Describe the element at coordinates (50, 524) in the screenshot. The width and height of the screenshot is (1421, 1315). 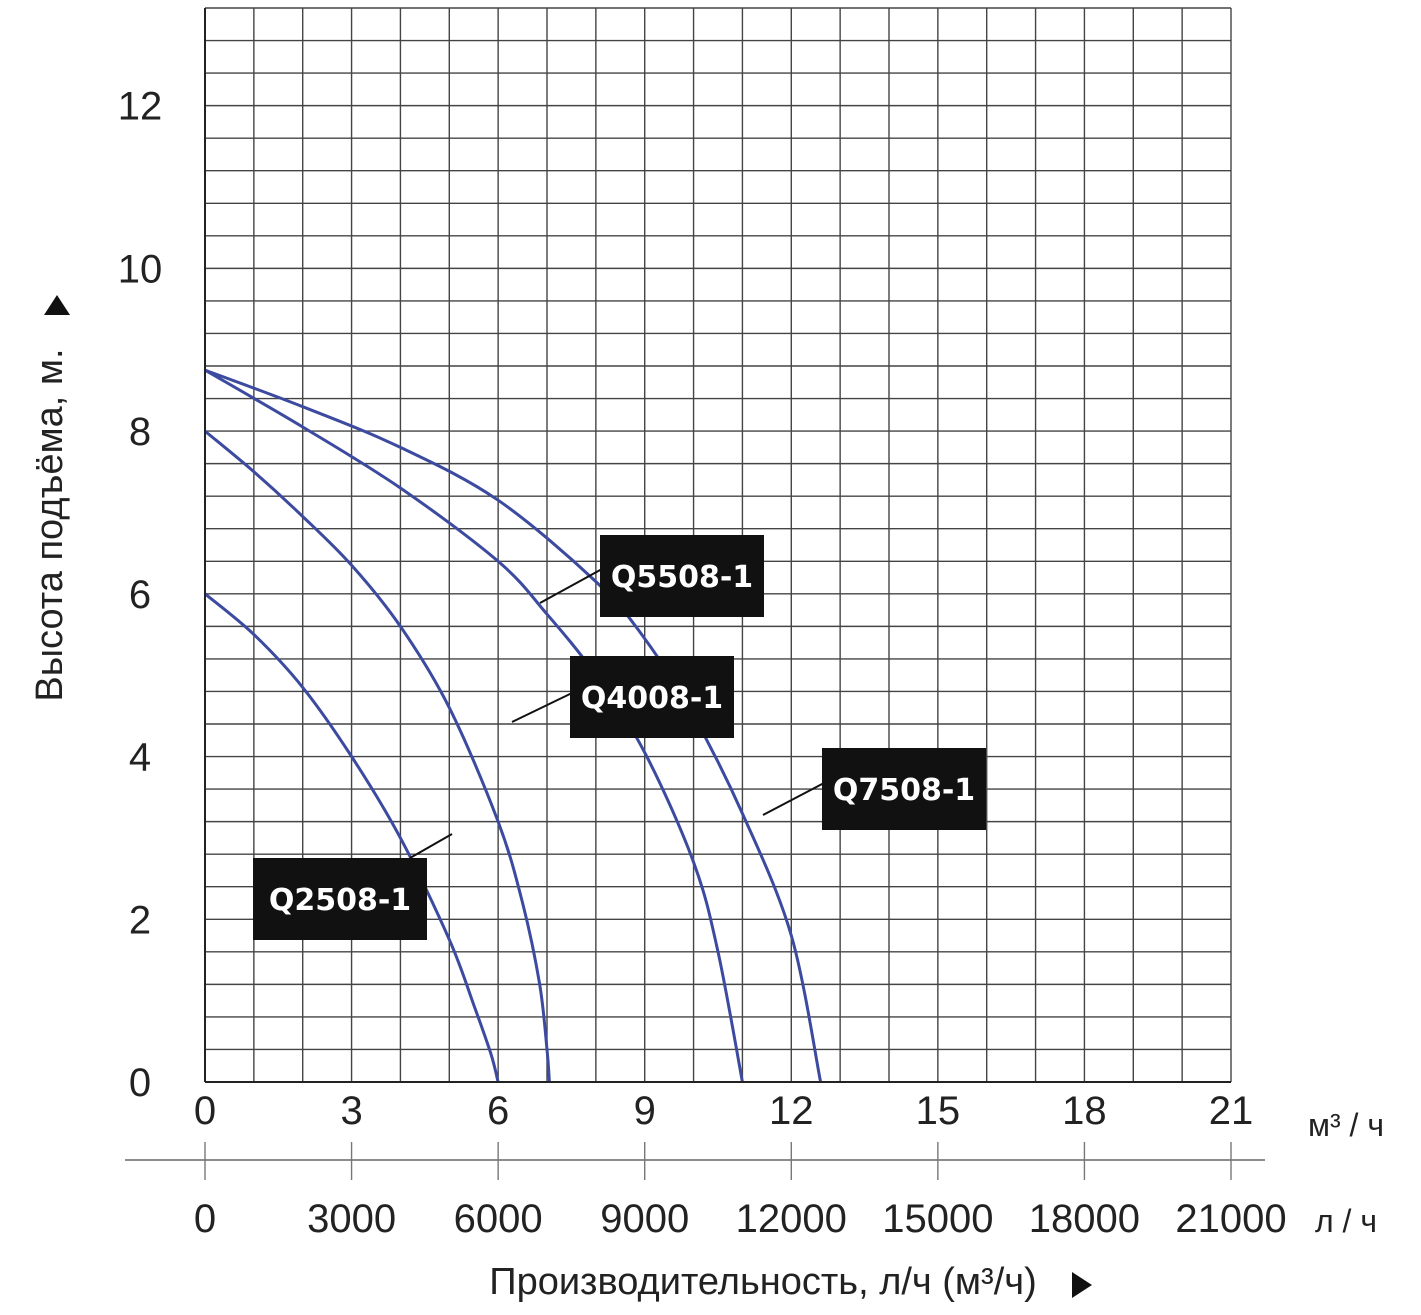
I see `y-axis-title: Высота подъёма, м.` at that location.